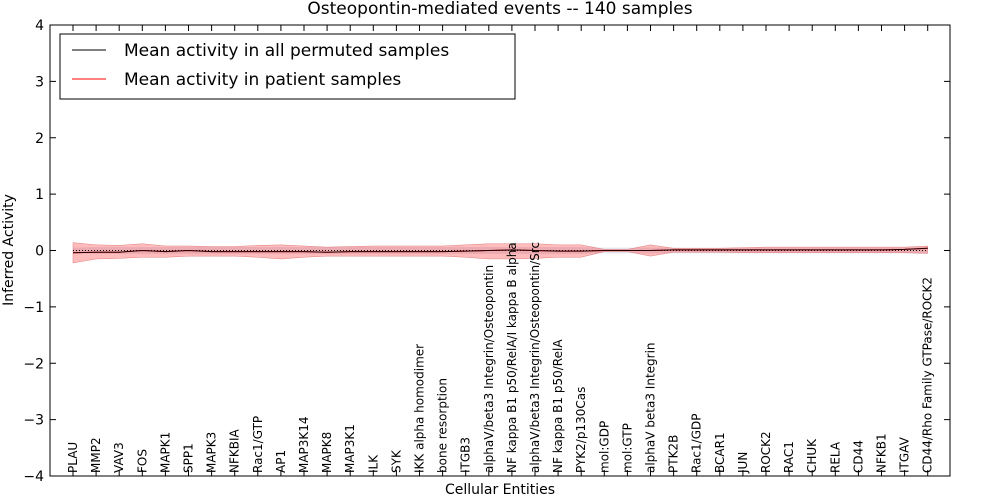  I want to click on x-tick-label: MAP3K1, so click(350, 448).